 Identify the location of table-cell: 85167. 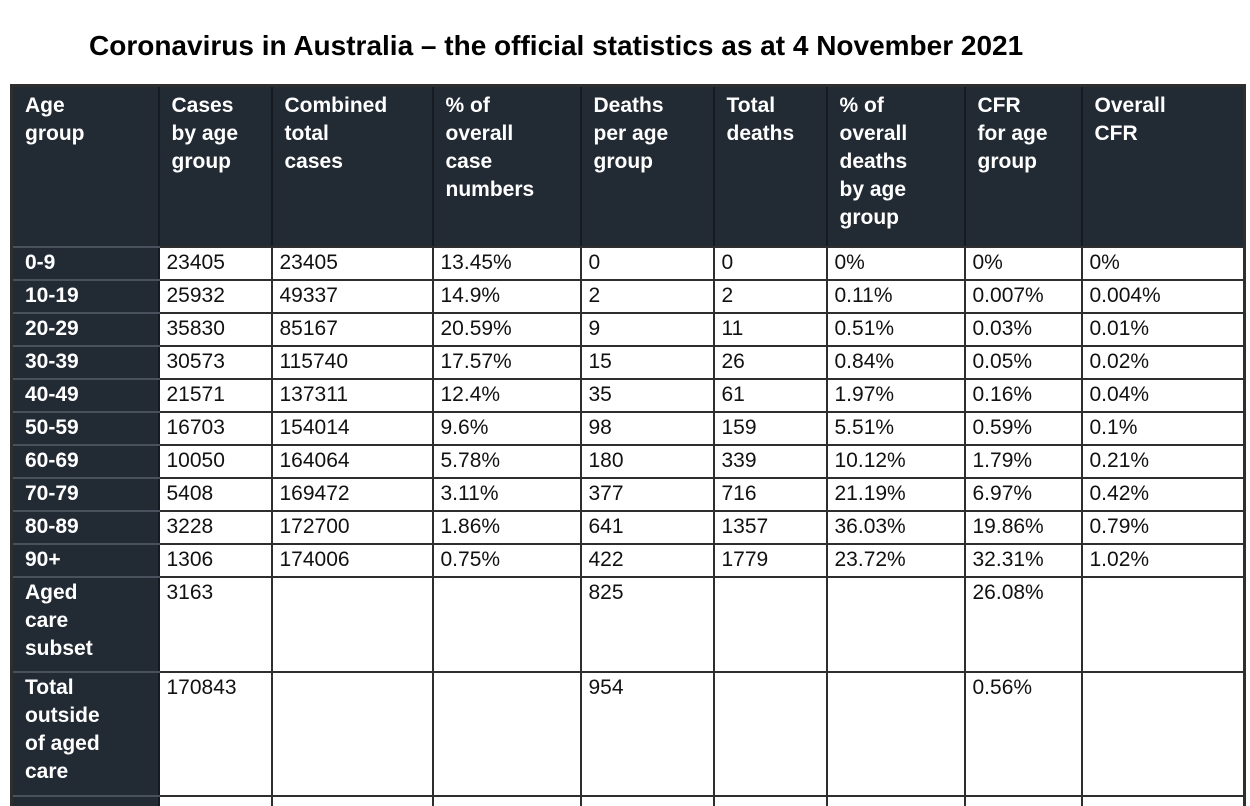
(352, 329).